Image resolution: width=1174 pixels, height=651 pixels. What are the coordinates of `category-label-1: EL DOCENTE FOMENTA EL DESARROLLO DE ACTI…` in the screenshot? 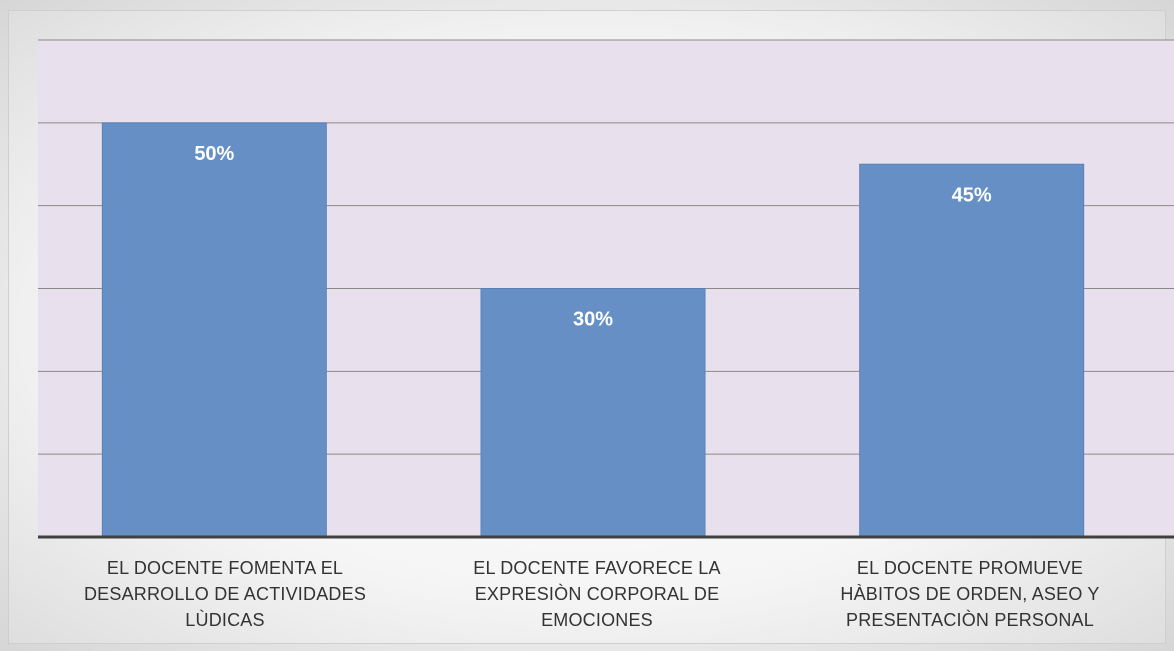 It's located at (225, 594).